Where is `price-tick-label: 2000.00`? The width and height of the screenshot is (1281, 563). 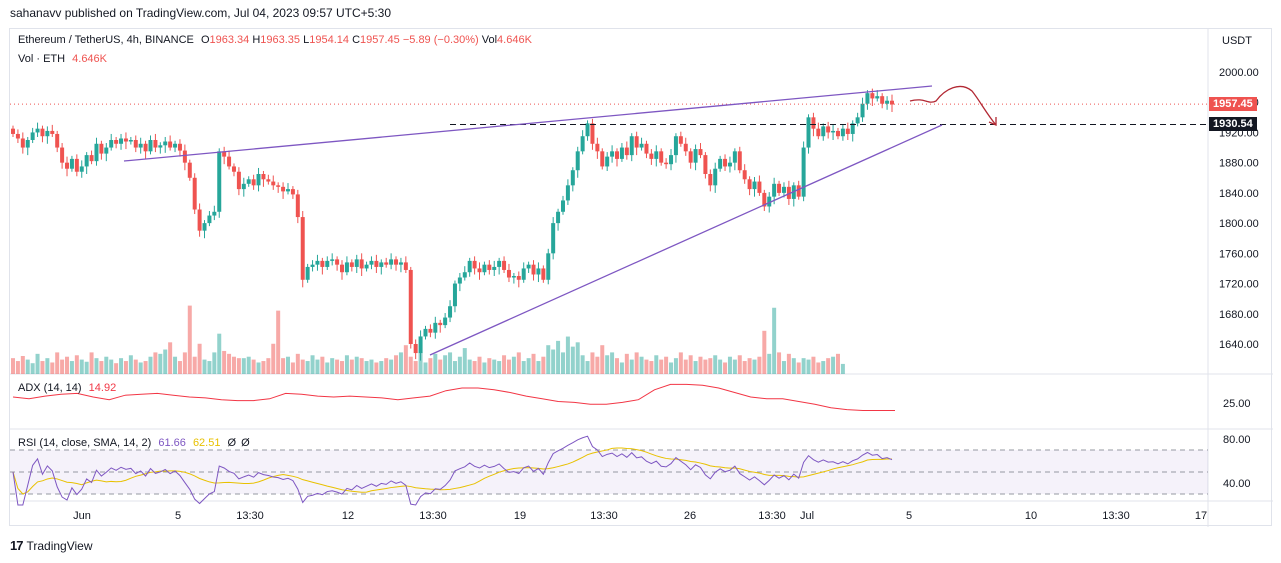 price-tick-label: 2000.00 is located at coordinates (1239, 73).